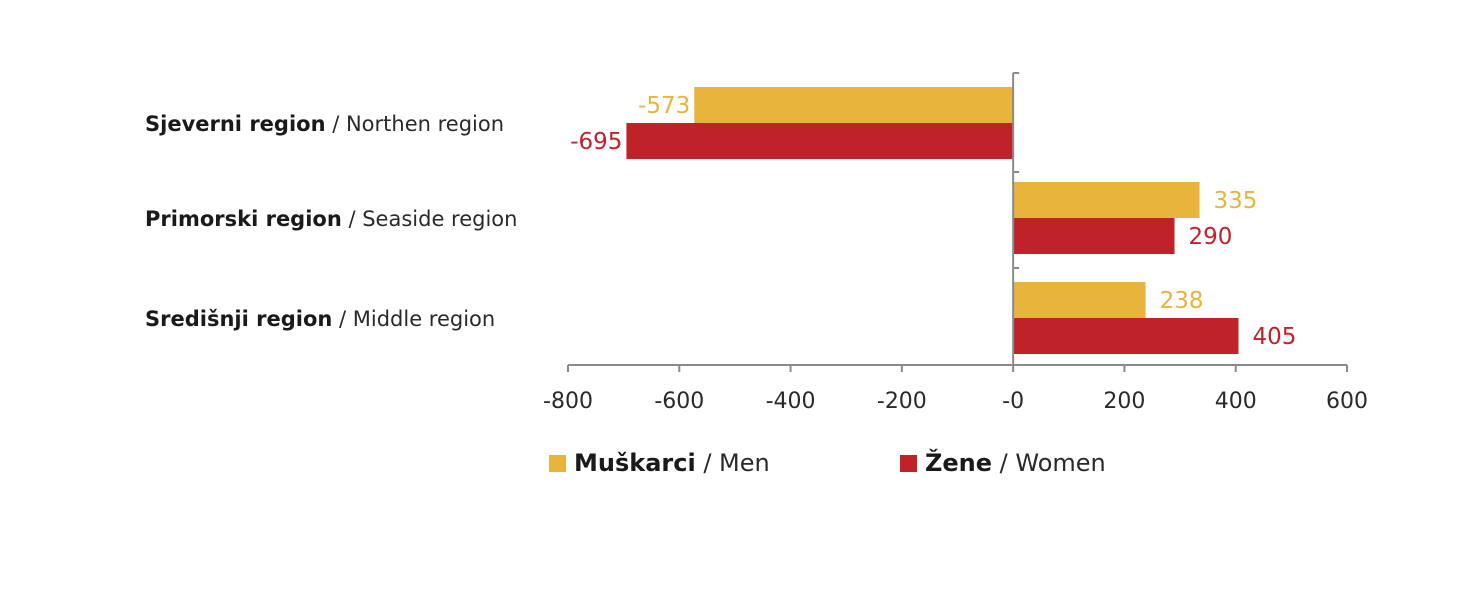 The width and height of the screenshot is (1469, 600). What do you see at coordinates (1182, 301) in the screenshot?
I see `value-label-men-2: 238` at bounding box center [1182, 301].